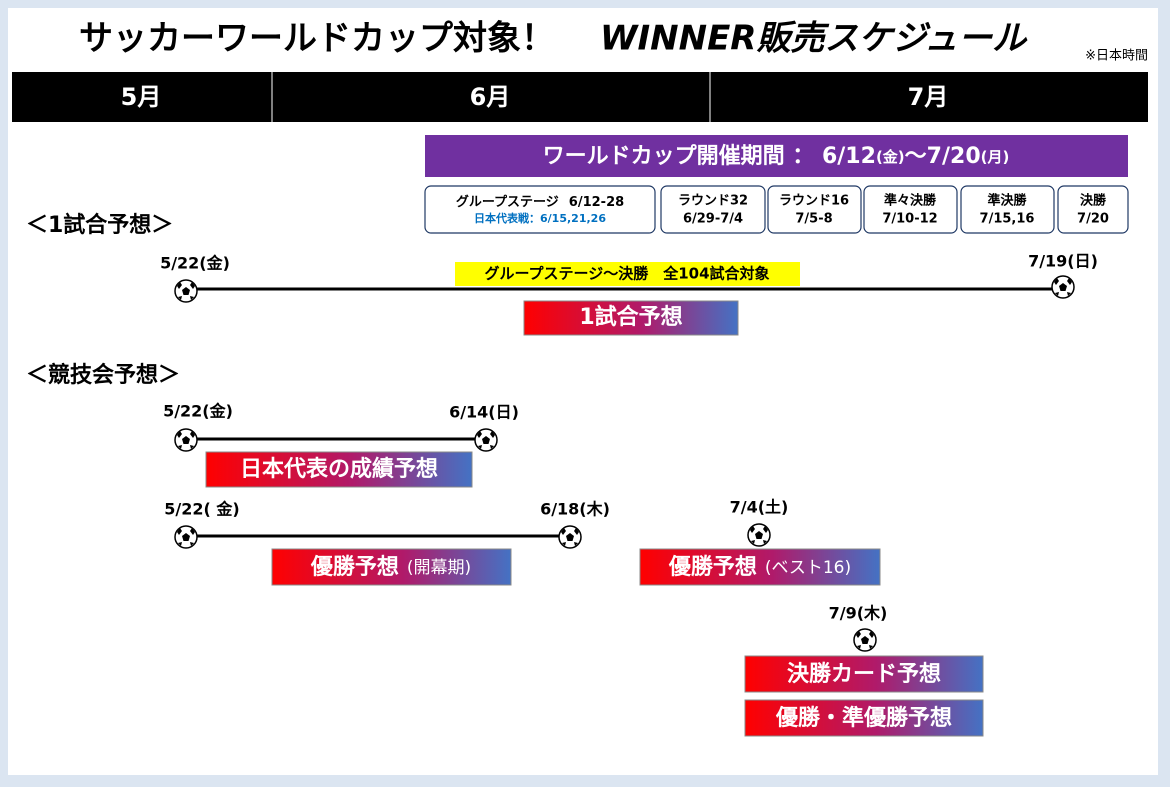  What do you see at coordinates (1063, 261) in the screenshot?
I see `date: 7/19(日)` at bounding box center [1063, 261].